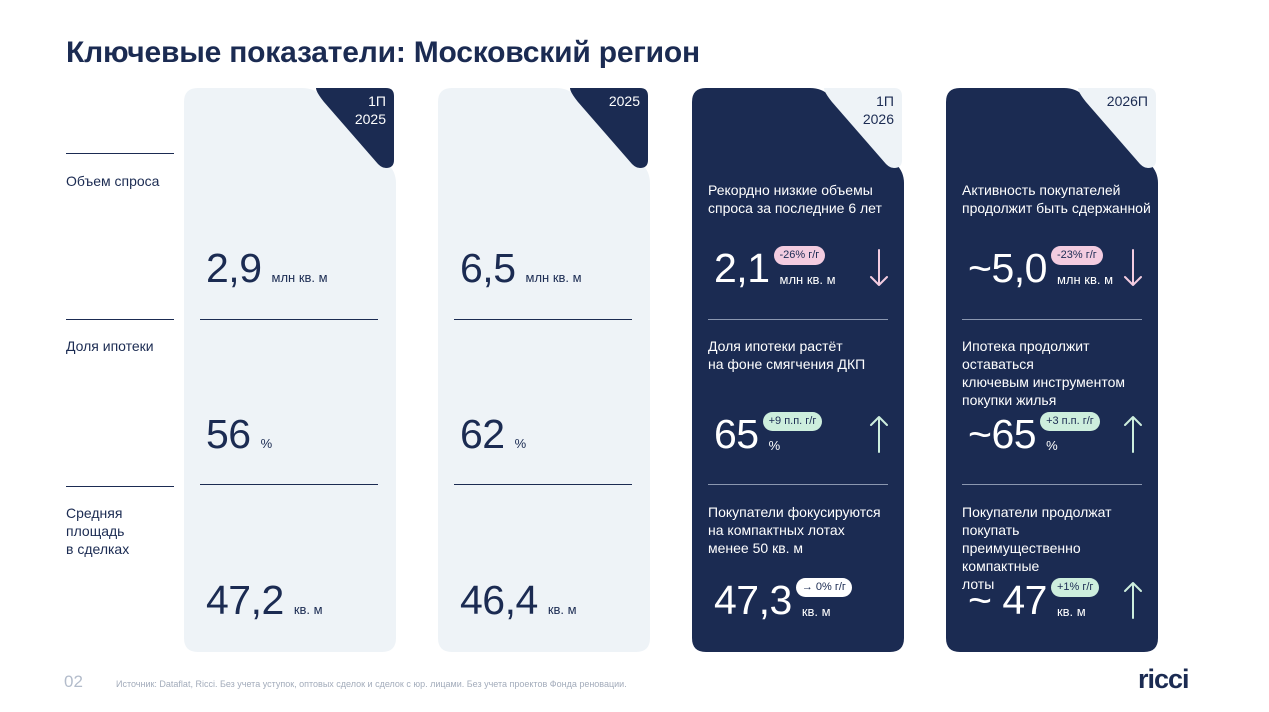 This screenshot has height=712, width=1269. What do you see at coordinates (370, 110) in the screenshot?
I see `period-label: 1П 2025` at bounding box center [370, 110].